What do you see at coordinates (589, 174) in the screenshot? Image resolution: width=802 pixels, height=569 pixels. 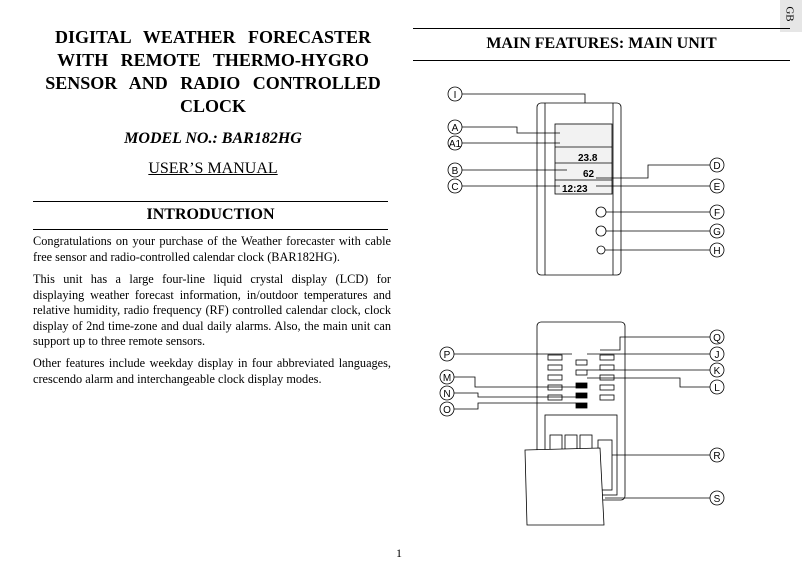 I see `lcd-humidity: 62` at bounding box center [589, 174].